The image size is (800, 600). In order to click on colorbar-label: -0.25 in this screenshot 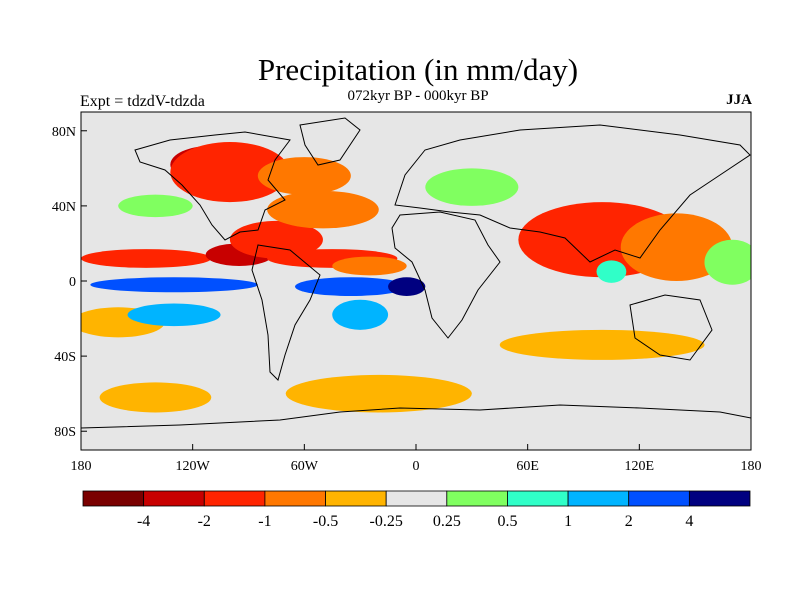, I will do `click(386, 521)`.